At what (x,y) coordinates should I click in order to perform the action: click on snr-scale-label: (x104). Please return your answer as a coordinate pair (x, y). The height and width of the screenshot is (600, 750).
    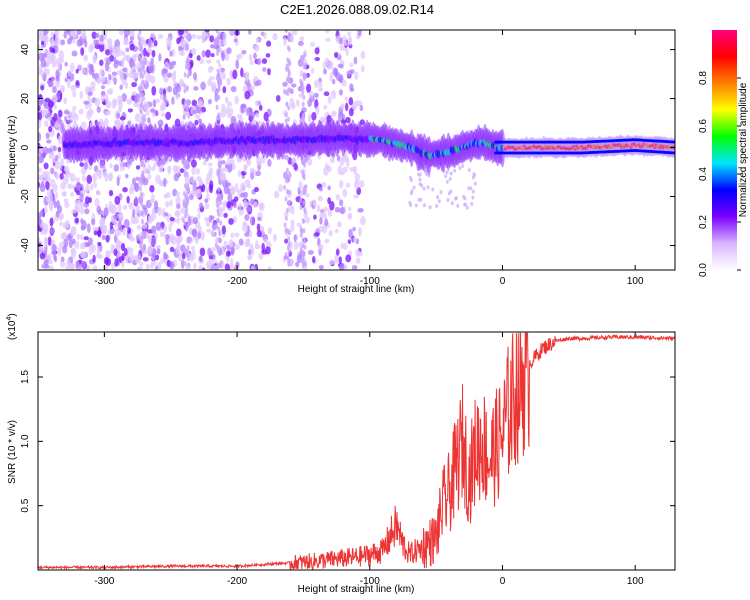
    Looking at the image, I should click on (12, 326).